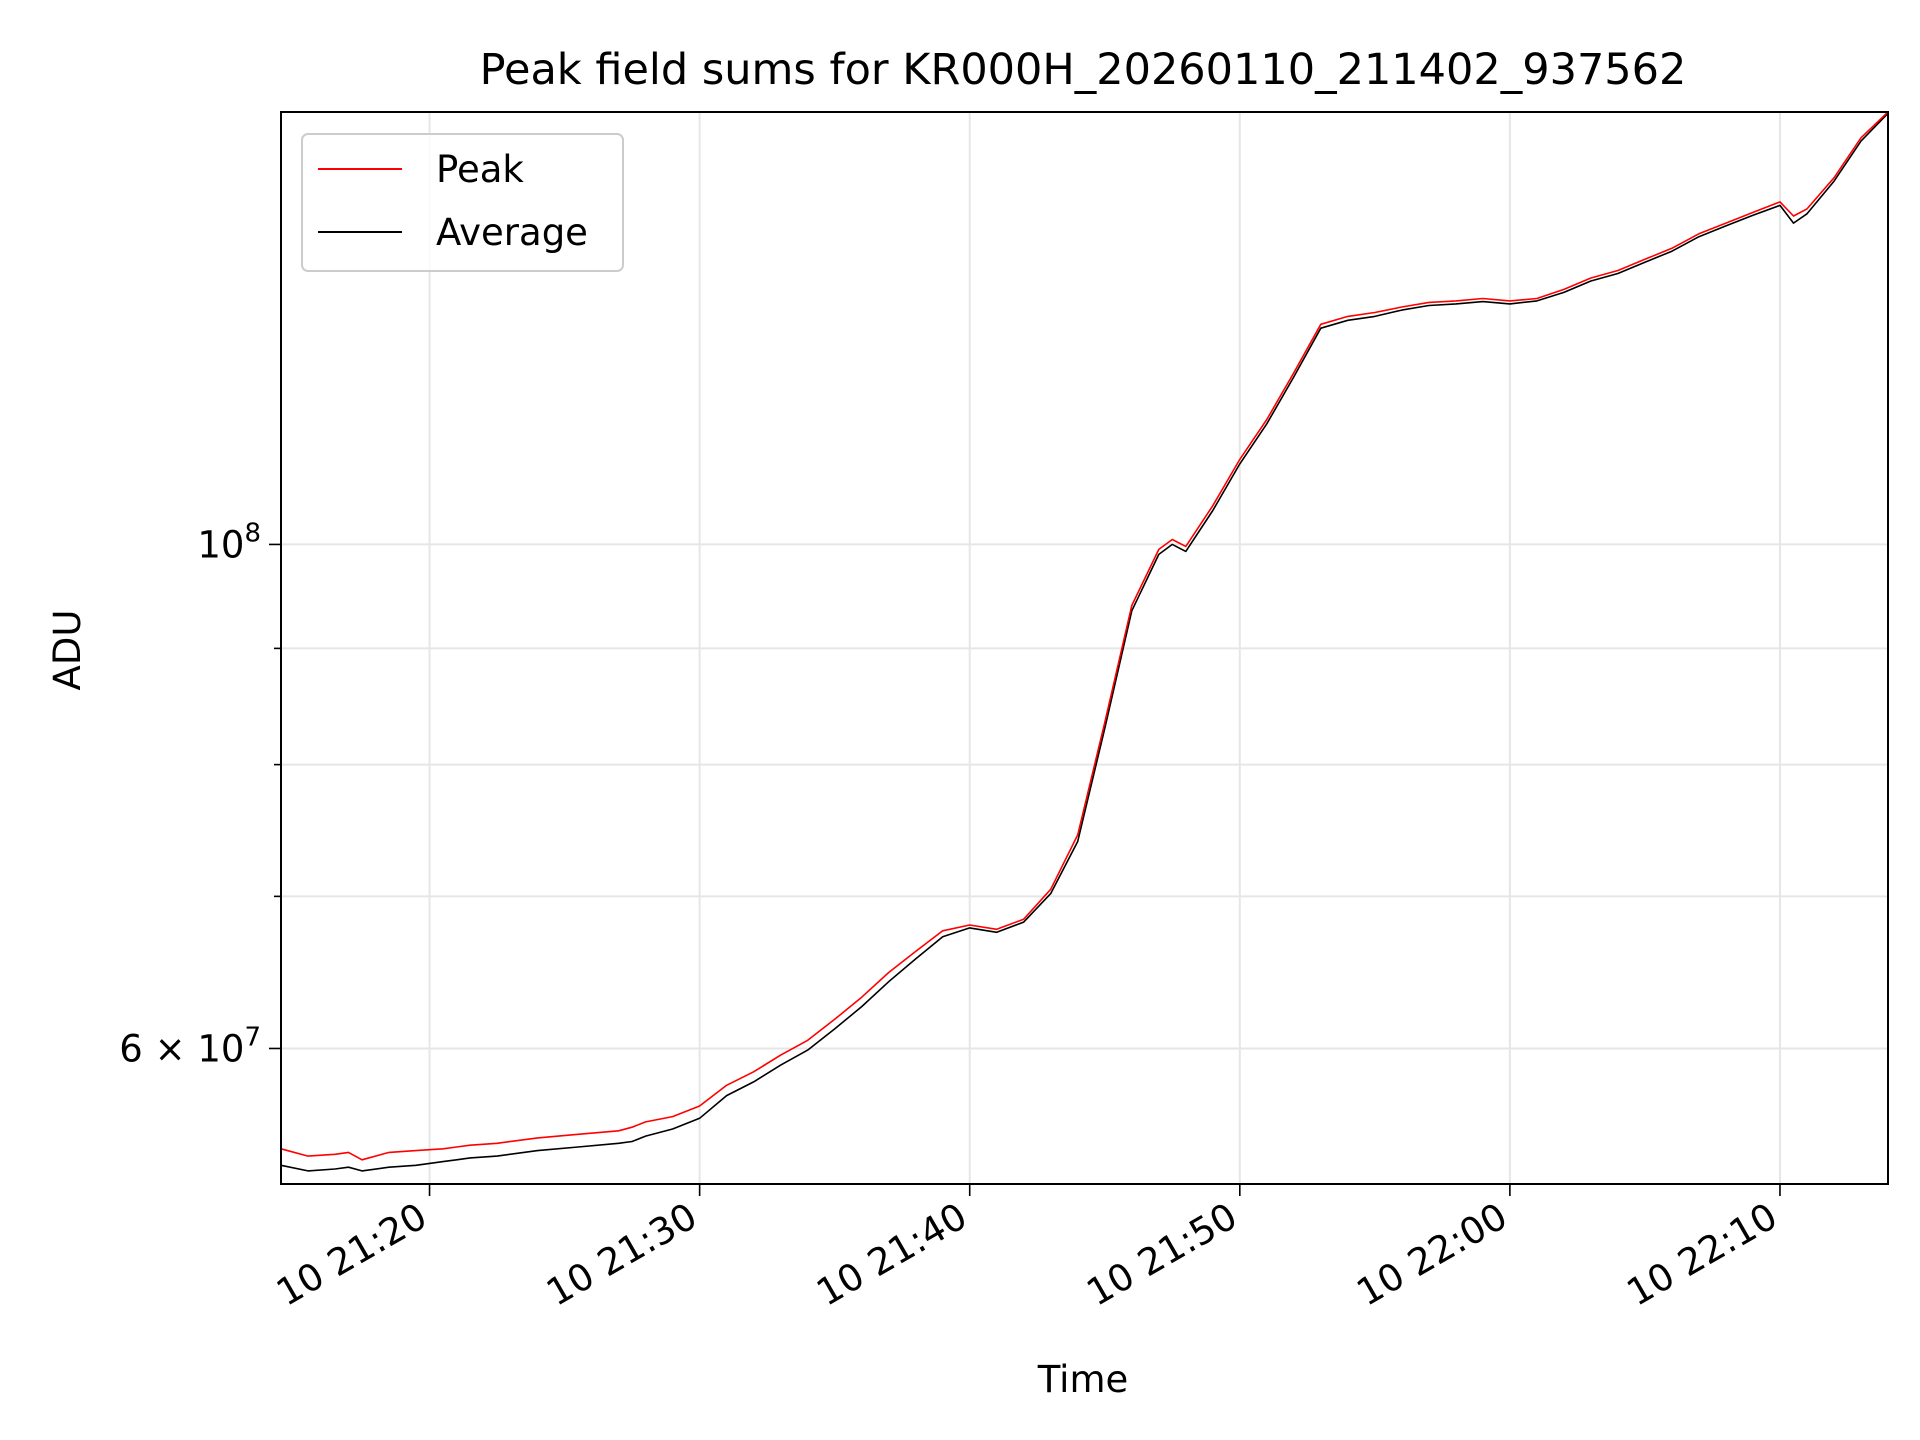 The image size is (1920, 1440). Describe the element at coordinates (512, 232) in the screenshot. I see `legend-label-average: Average` at that location.